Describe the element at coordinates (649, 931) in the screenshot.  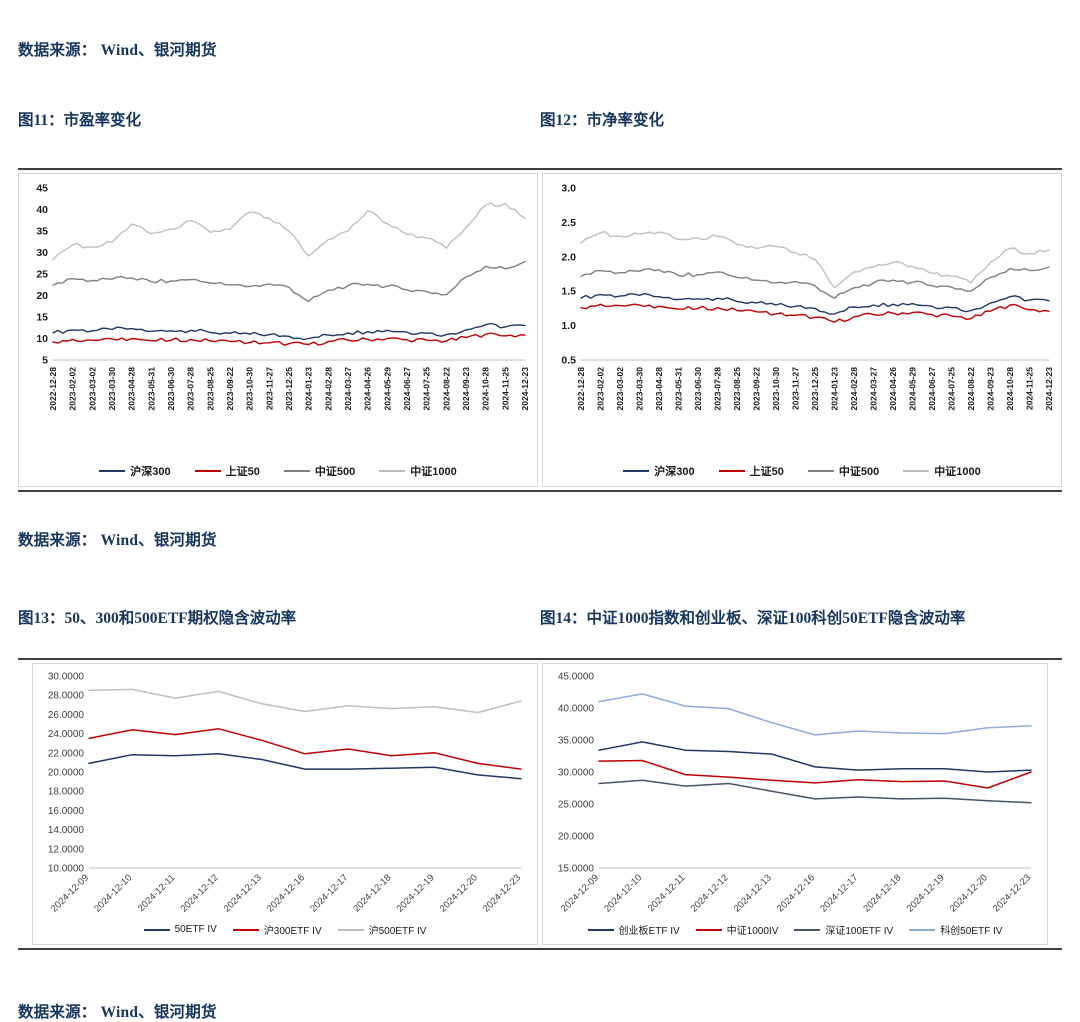
I see `legend-label: 创业板ETF IV` at that location.